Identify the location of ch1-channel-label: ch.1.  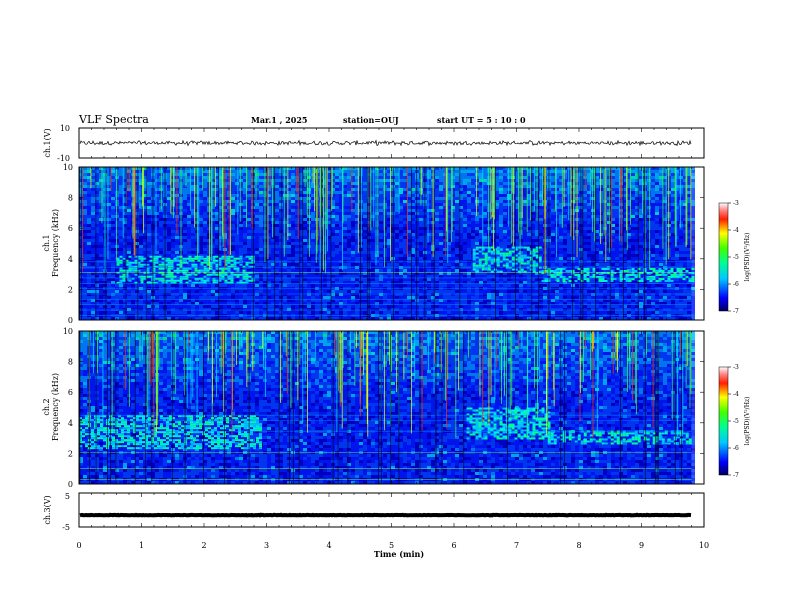
(46, 242).